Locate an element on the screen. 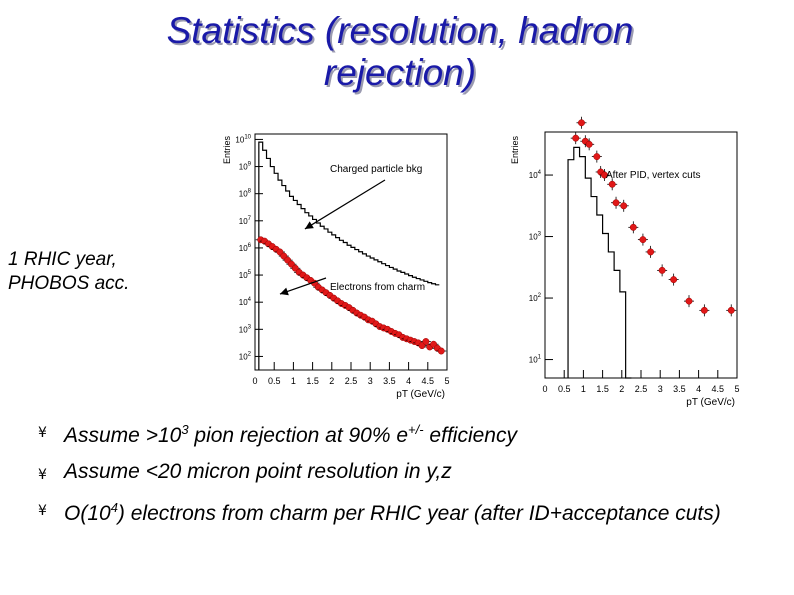 This screenshot has width=794, height=595. annotation-text: Electrons from charm is located at coordinates (377, 287).